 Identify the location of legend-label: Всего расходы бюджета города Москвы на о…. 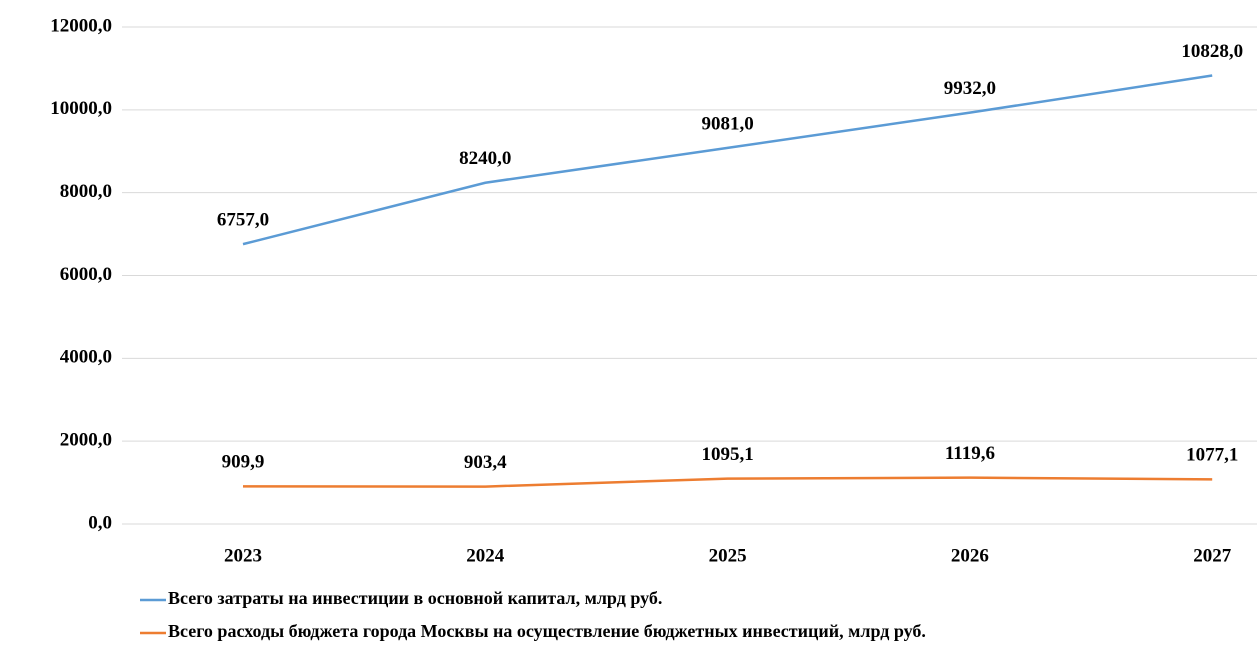
(547, 631).